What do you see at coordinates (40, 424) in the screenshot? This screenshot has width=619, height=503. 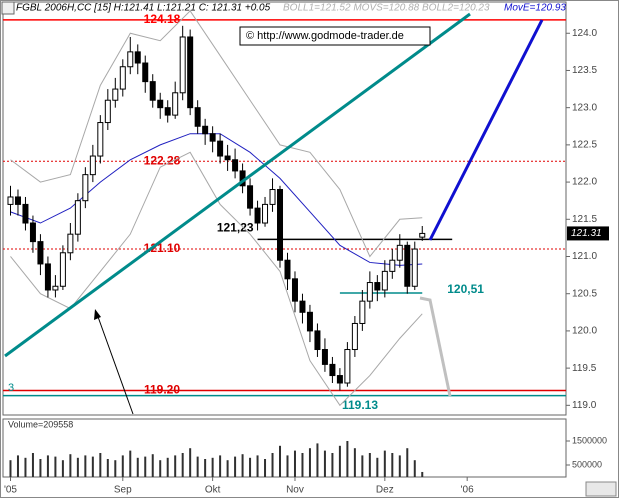 I see `volume-label: Volume=209558` at bounding box center [40, 424].